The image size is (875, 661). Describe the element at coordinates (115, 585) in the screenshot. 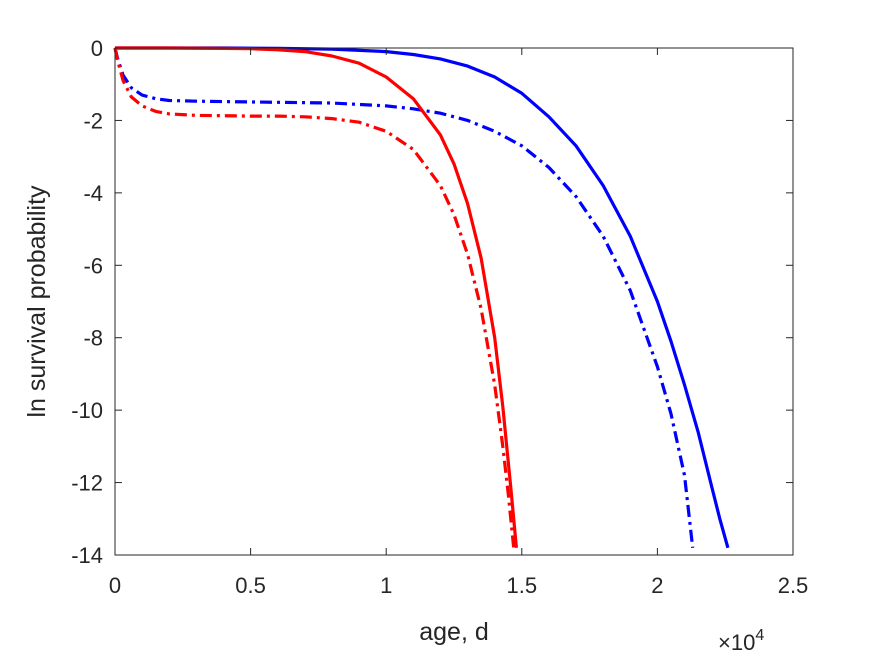

I see `x-tick-label: 0` at that location.